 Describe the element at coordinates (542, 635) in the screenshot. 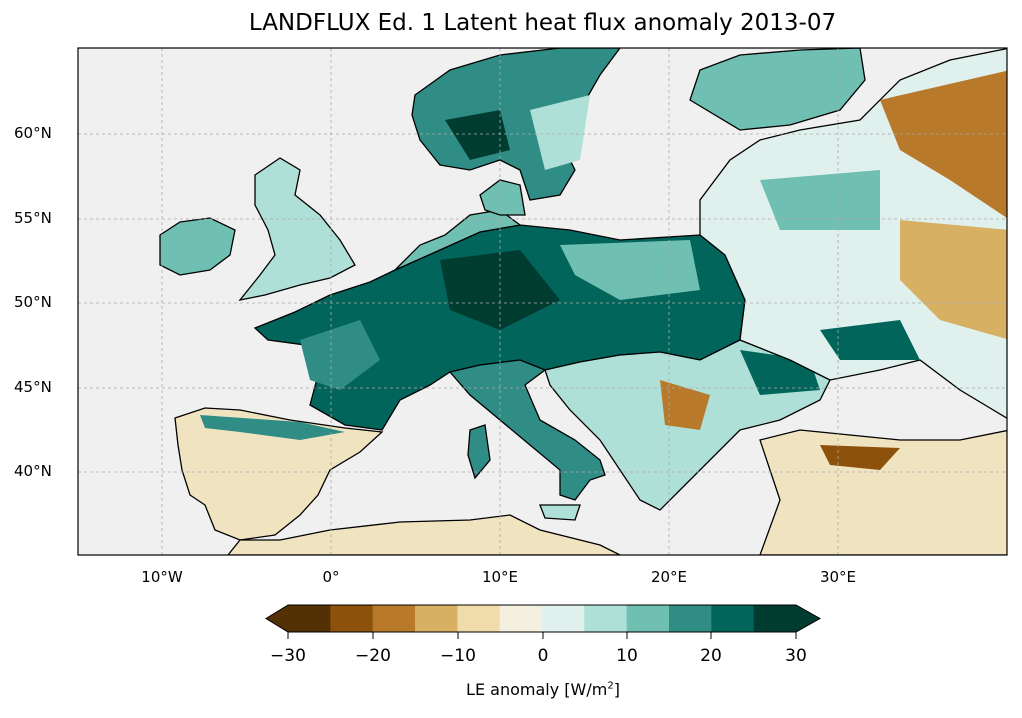

I see `colorbar-ticks` at that location.